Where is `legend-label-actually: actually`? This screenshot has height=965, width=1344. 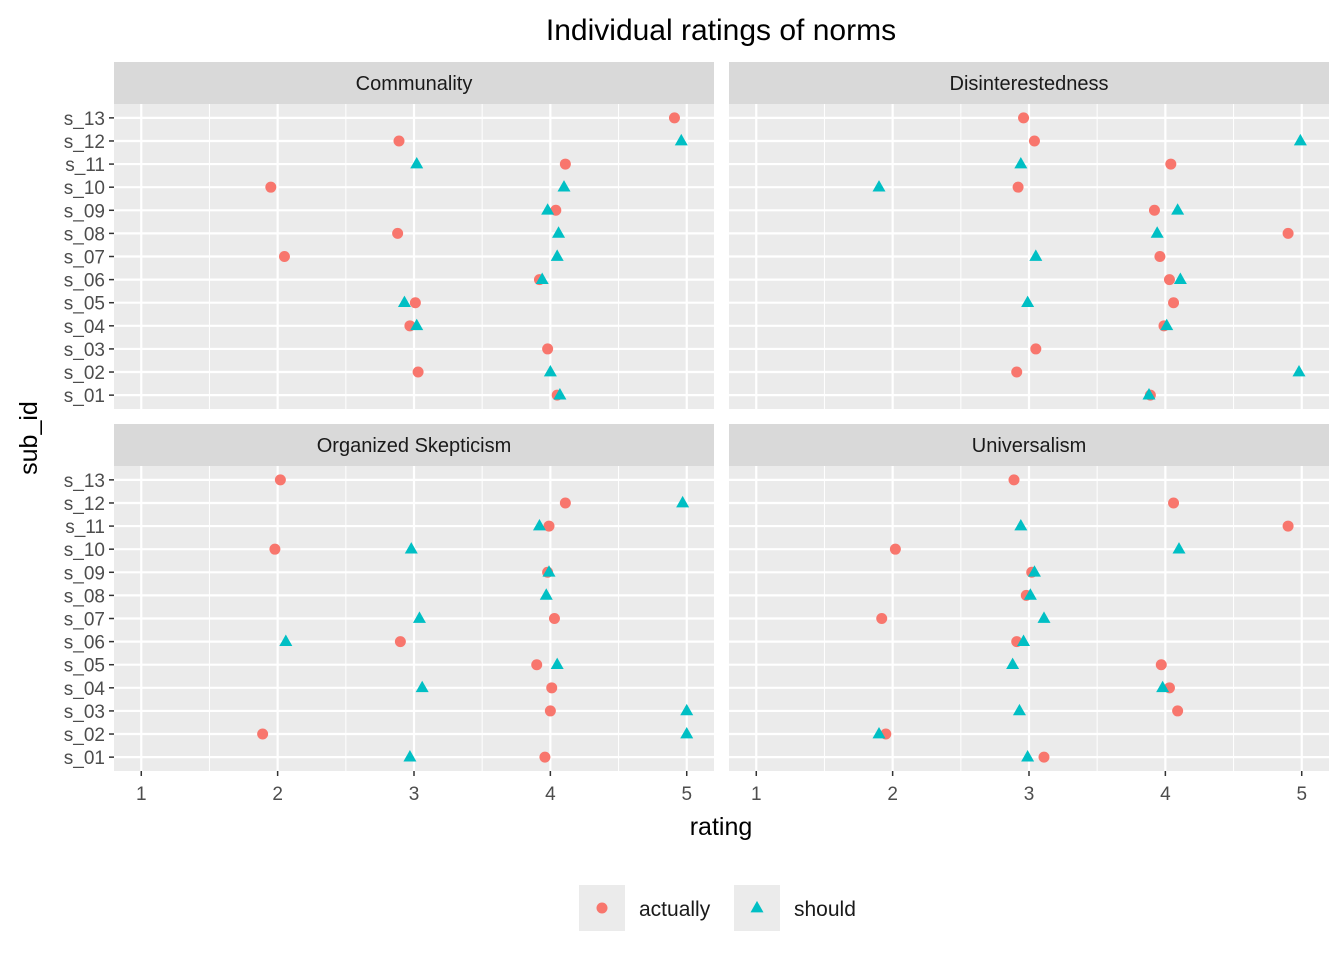 legend-label-actually: actually is located at coordinates (675, 909).